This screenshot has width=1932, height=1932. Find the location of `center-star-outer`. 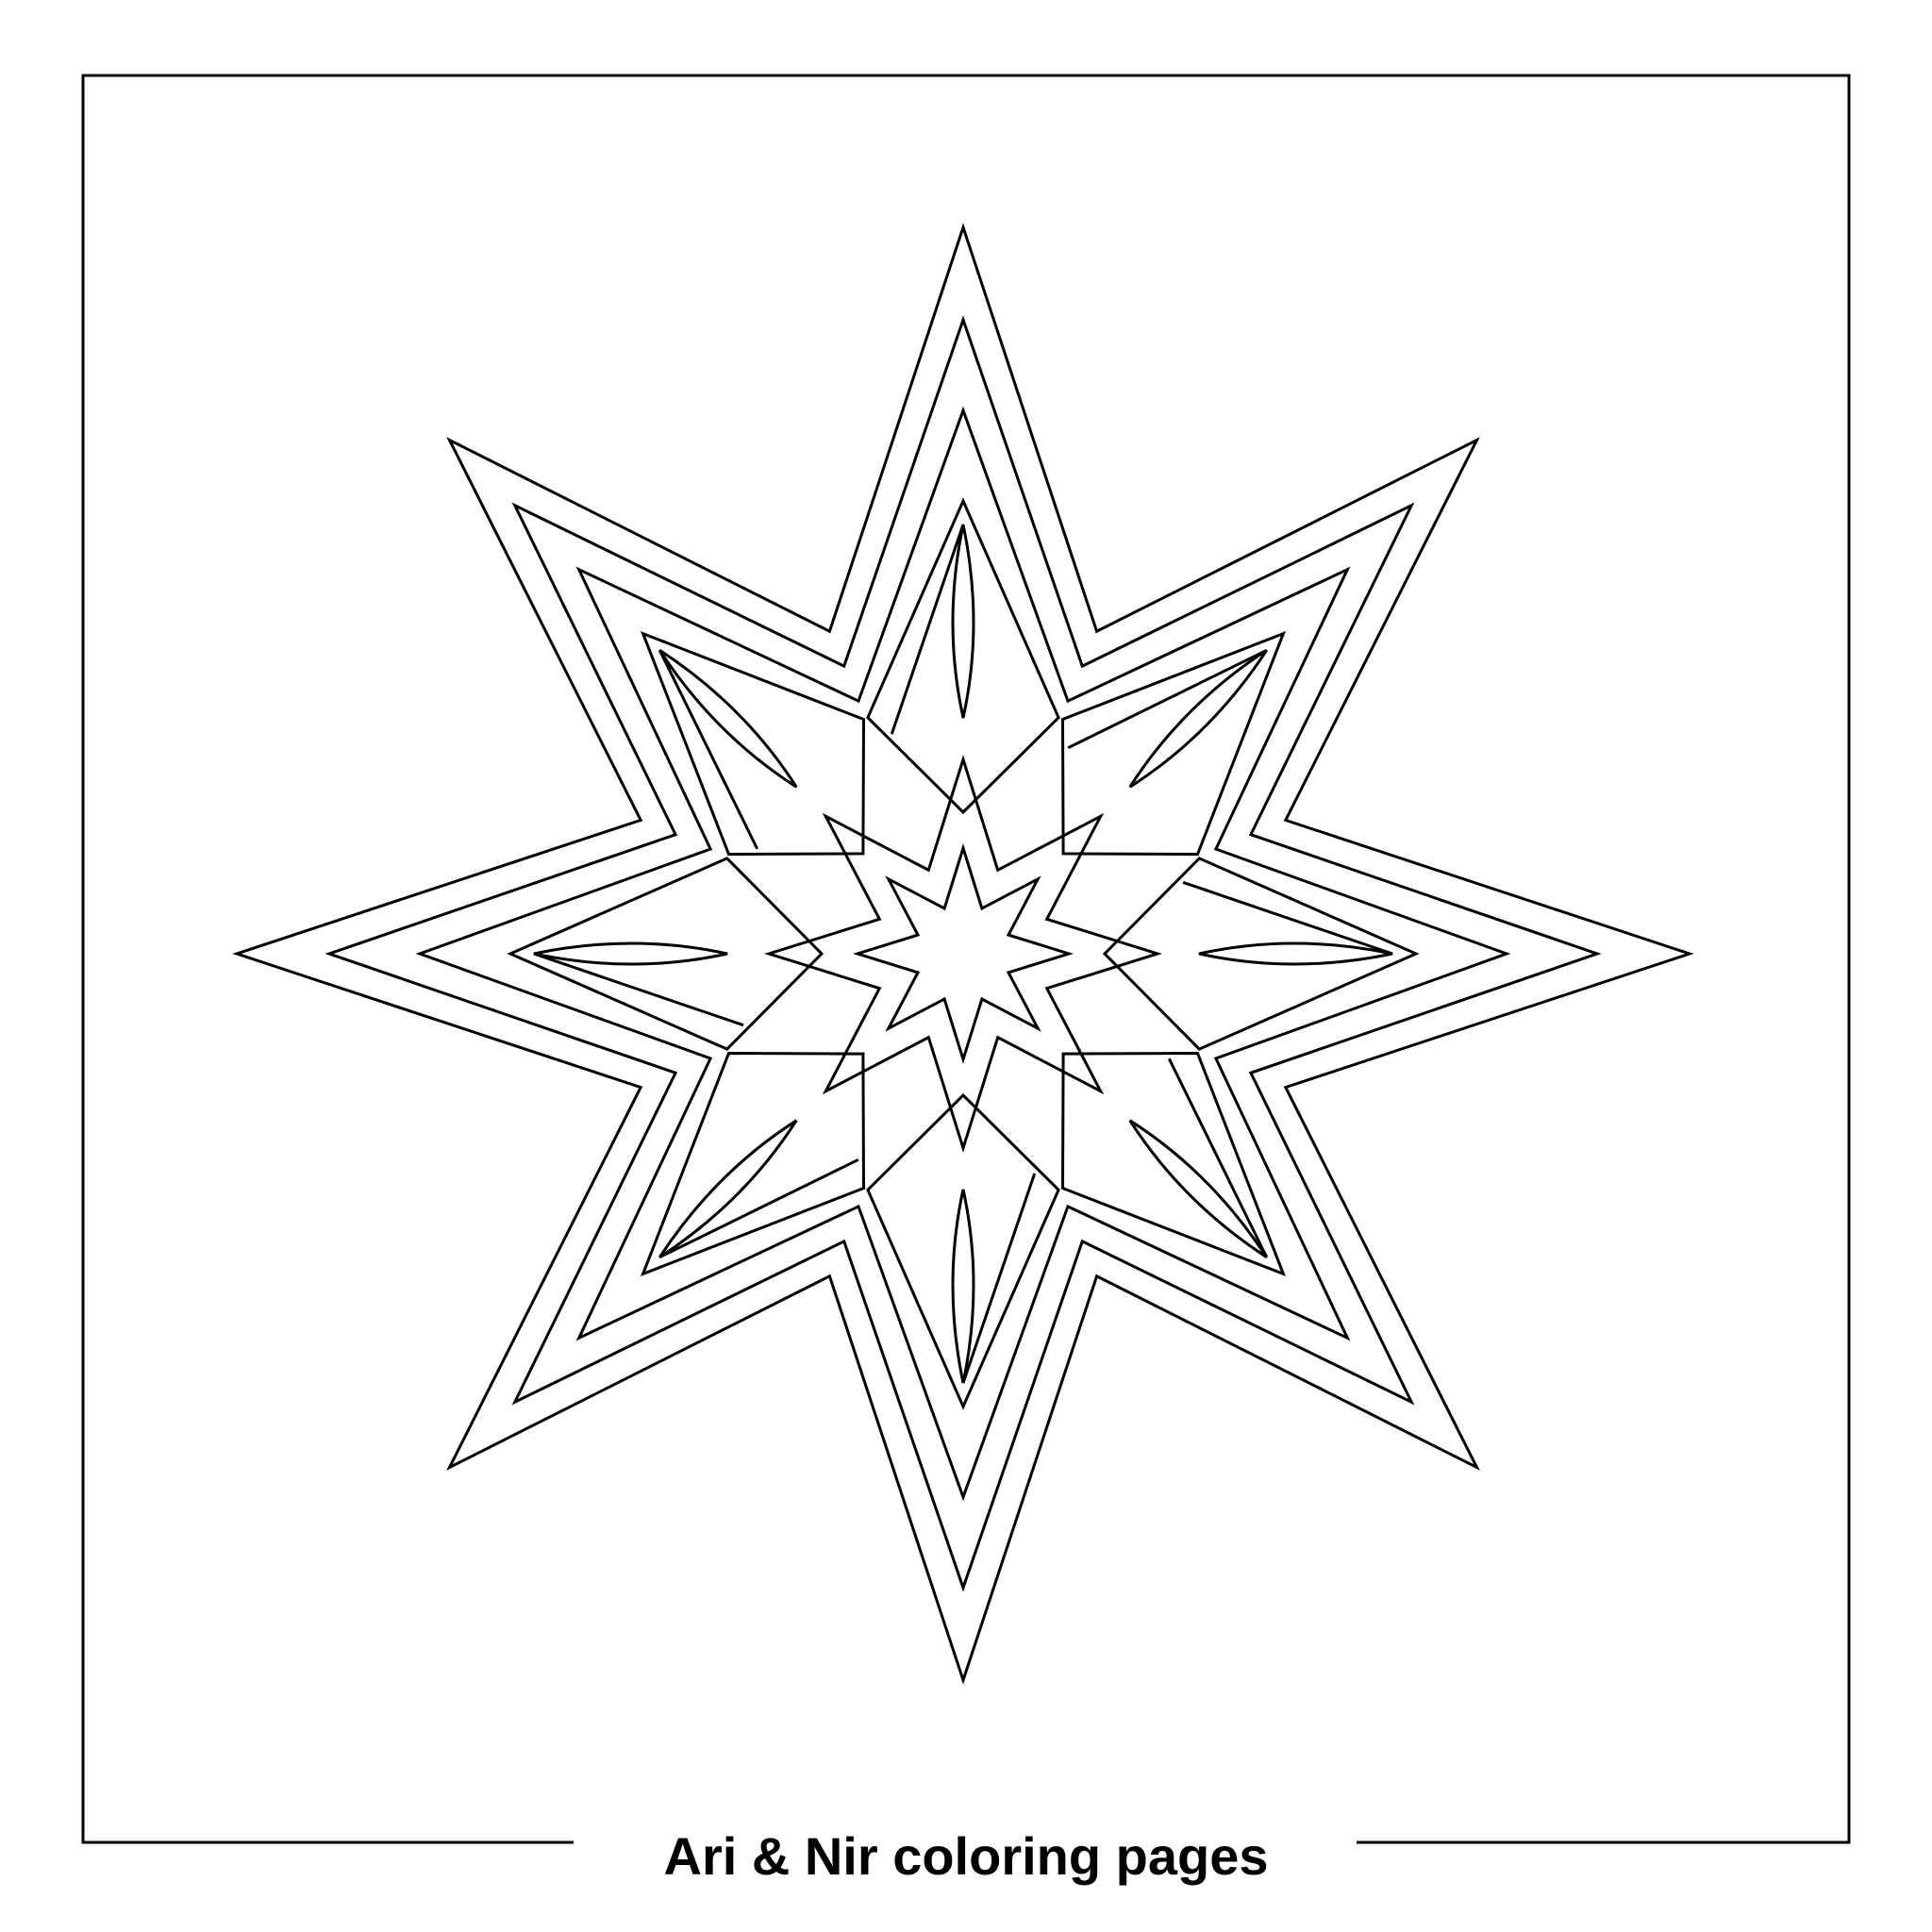

center-star-outer is located at coordinates (963, 954).